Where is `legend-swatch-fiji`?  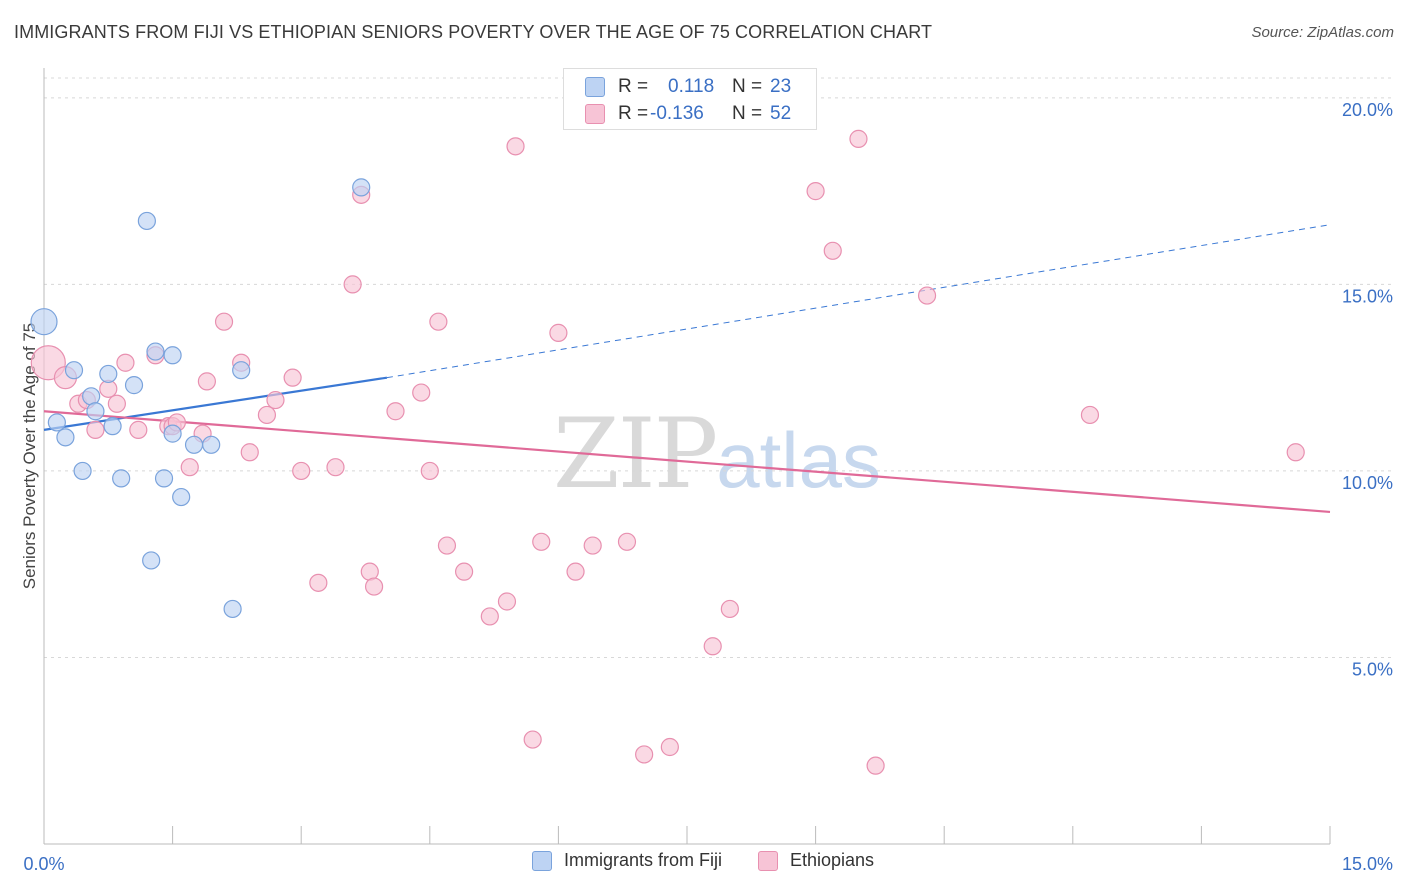 legend-swatch-fiji is located at coordinates (541, 860).